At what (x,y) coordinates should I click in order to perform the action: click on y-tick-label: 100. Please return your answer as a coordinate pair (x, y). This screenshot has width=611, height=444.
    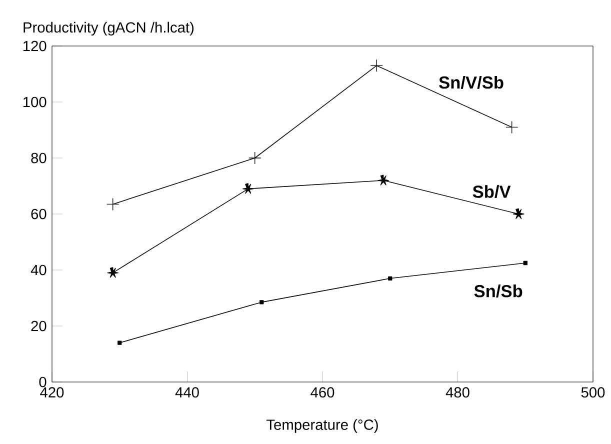
    Looking at the image, I should click on (34, 102).